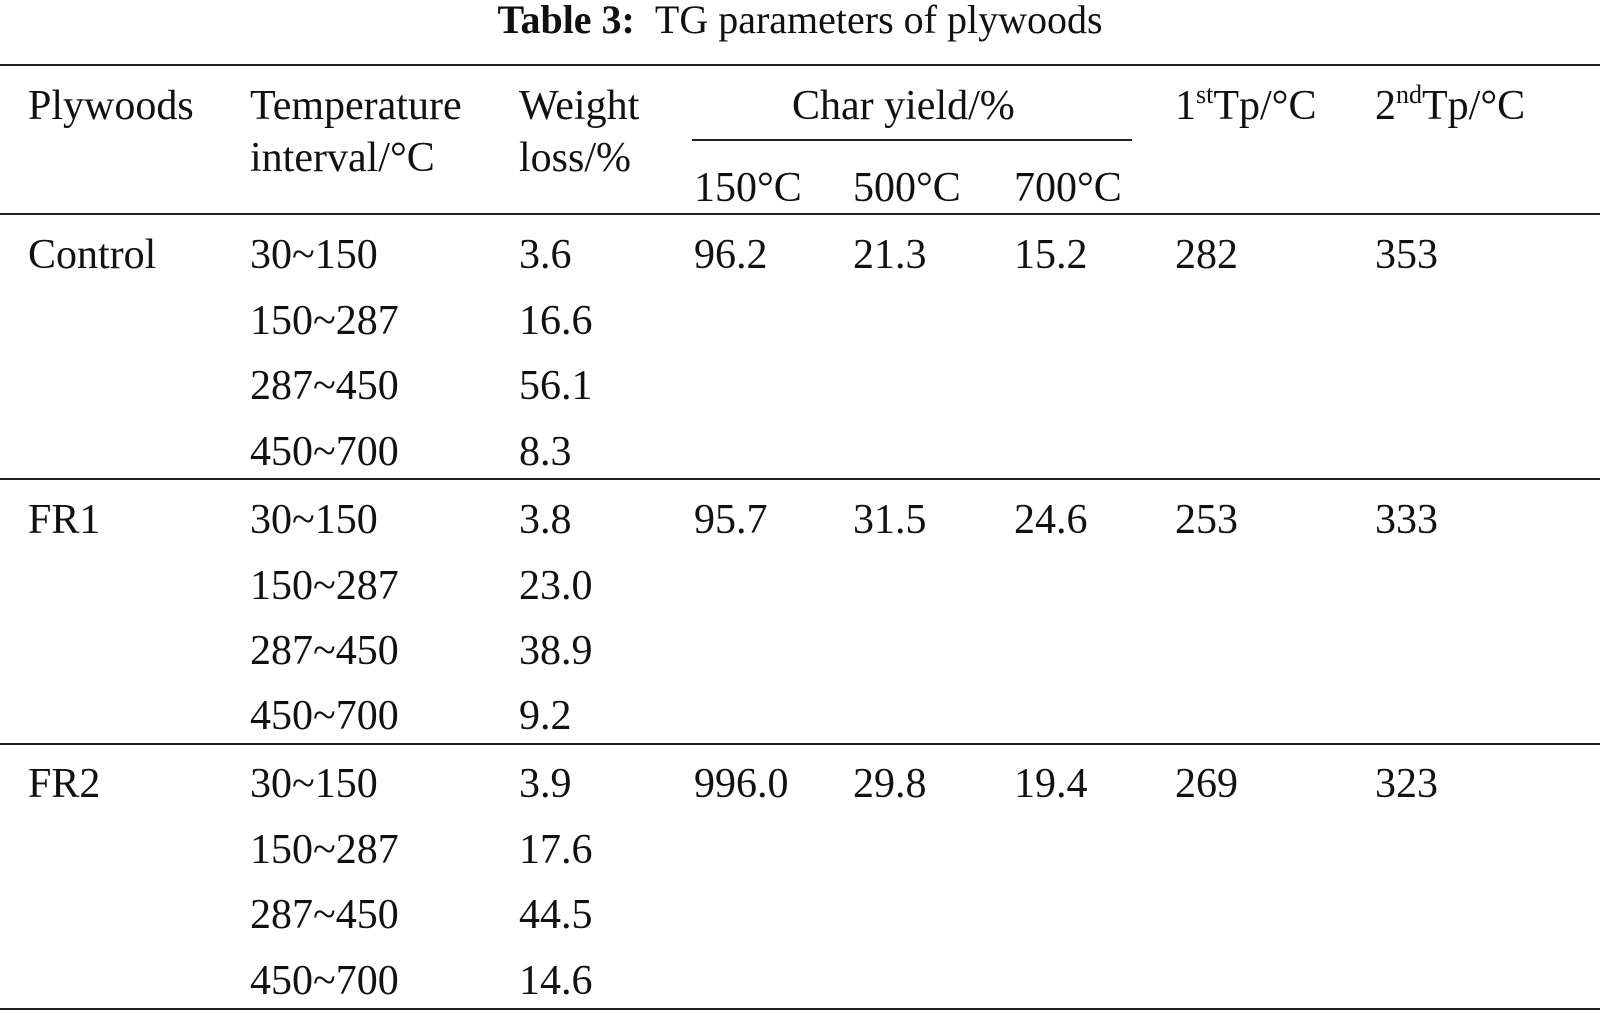 The height and width of the screenshot is (1032, 1600). Describe the element at coordinates (890, 520) in the screenshot. I see `char-yield-500: 31.5` at that location.